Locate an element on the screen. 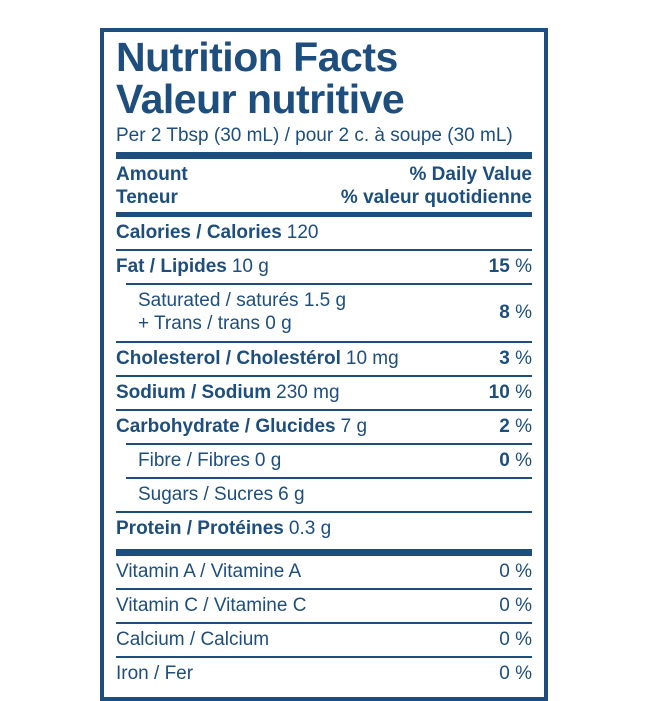 The height and width of the screenshot is (701, 650). vitamin-c-label: Vitamin C / Vitamine C is located at coordinates (211, 605).